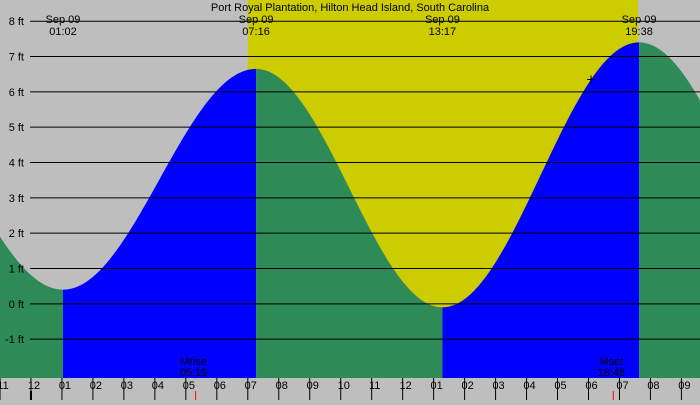 This screenshot has width=700, height=405. I want to click on moon-event-time: 05:19, so click(194, 373).